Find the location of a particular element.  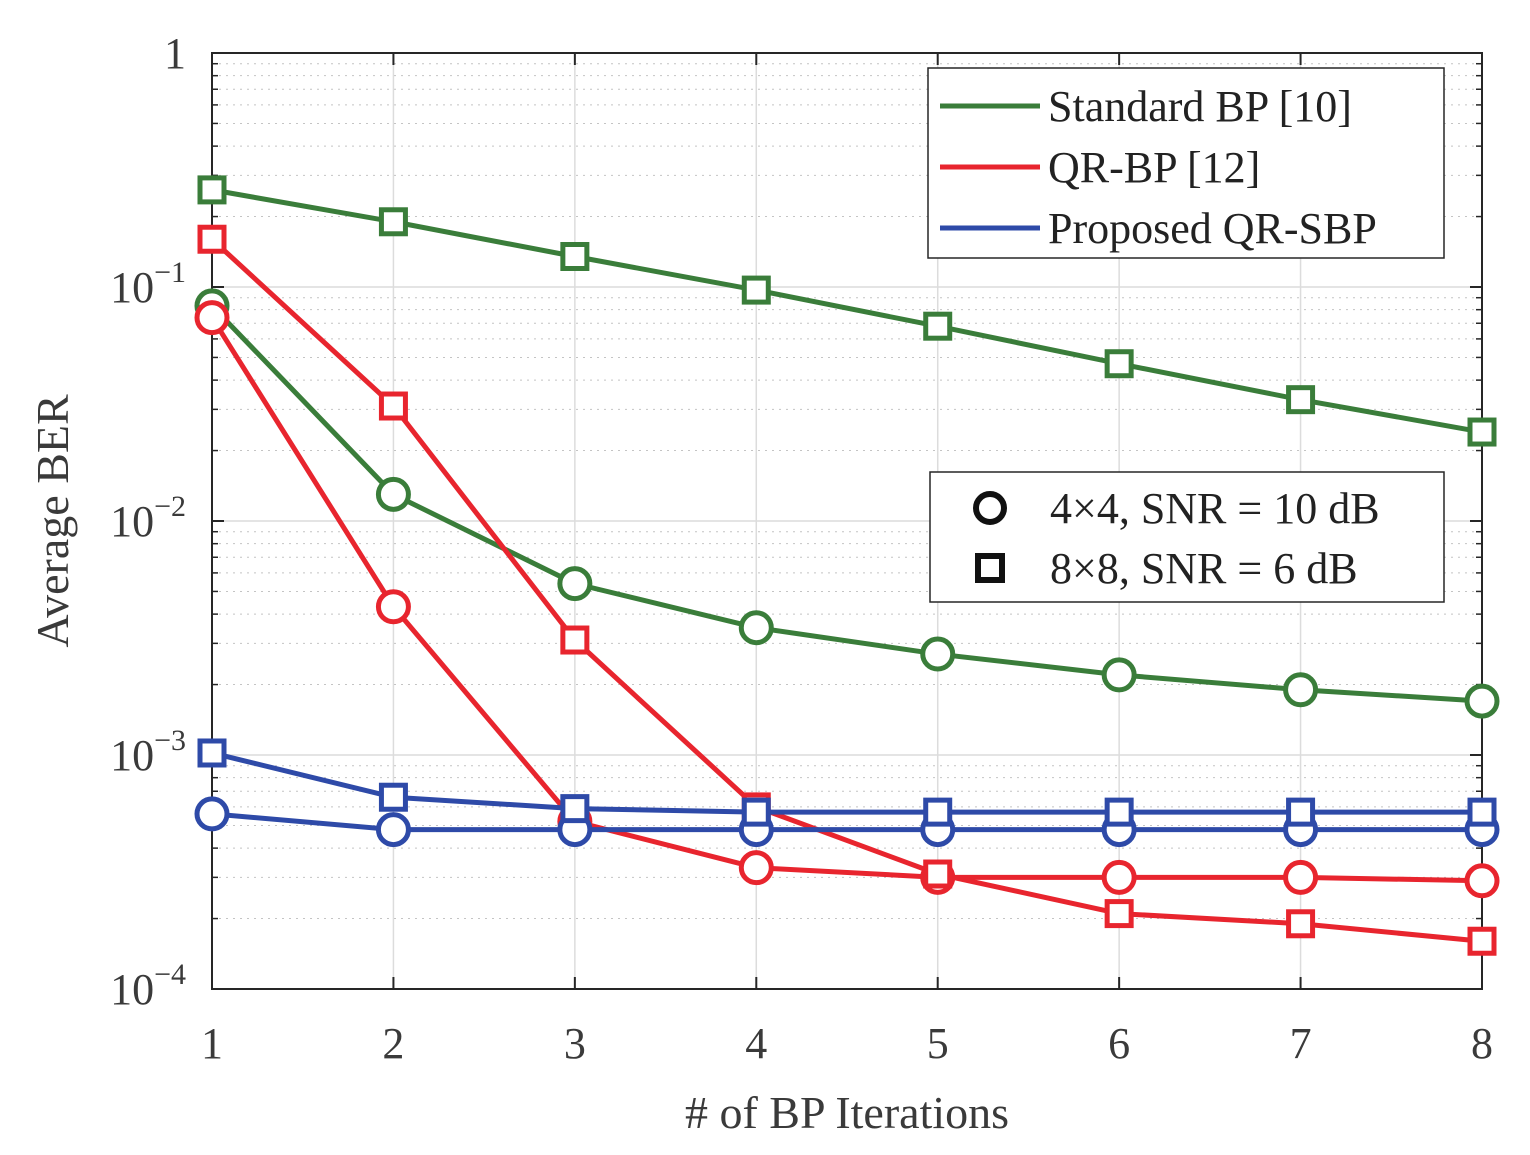

legend-label: Standard BP [10] is located at coordinates (1200, 106).